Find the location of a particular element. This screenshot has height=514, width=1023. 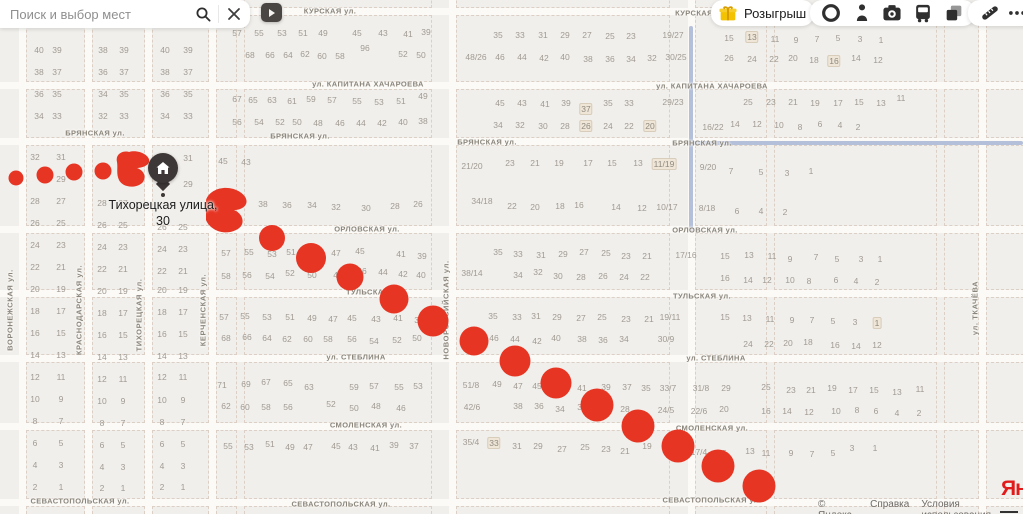

layers-button is located at coordinates (954, 13).